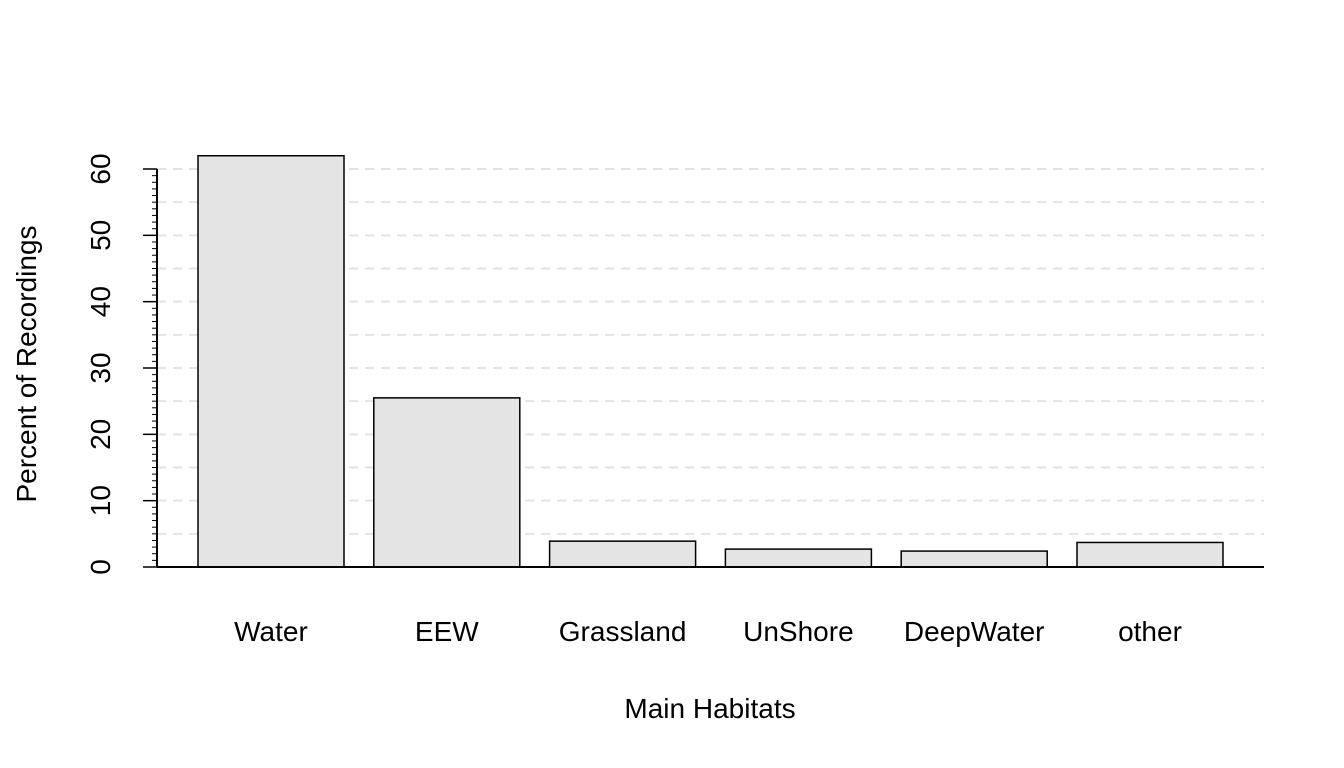 The height and width of the screenshot is (768, 1344). Describe the element at coordinates (100, 367) in the screenshot. I see `y-tick-label: 30` at that location.